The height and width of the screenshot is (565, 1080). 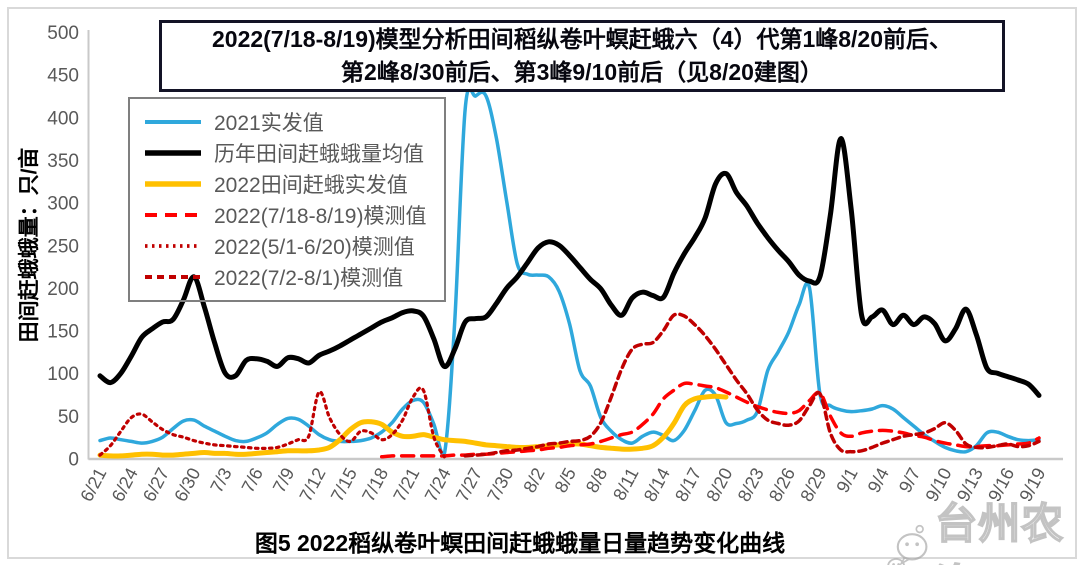 What do you see at coordinates (688, 484) in the screenshot?
I see `x-axis-tick-label: 8/17` at bounding box center [688, 484].